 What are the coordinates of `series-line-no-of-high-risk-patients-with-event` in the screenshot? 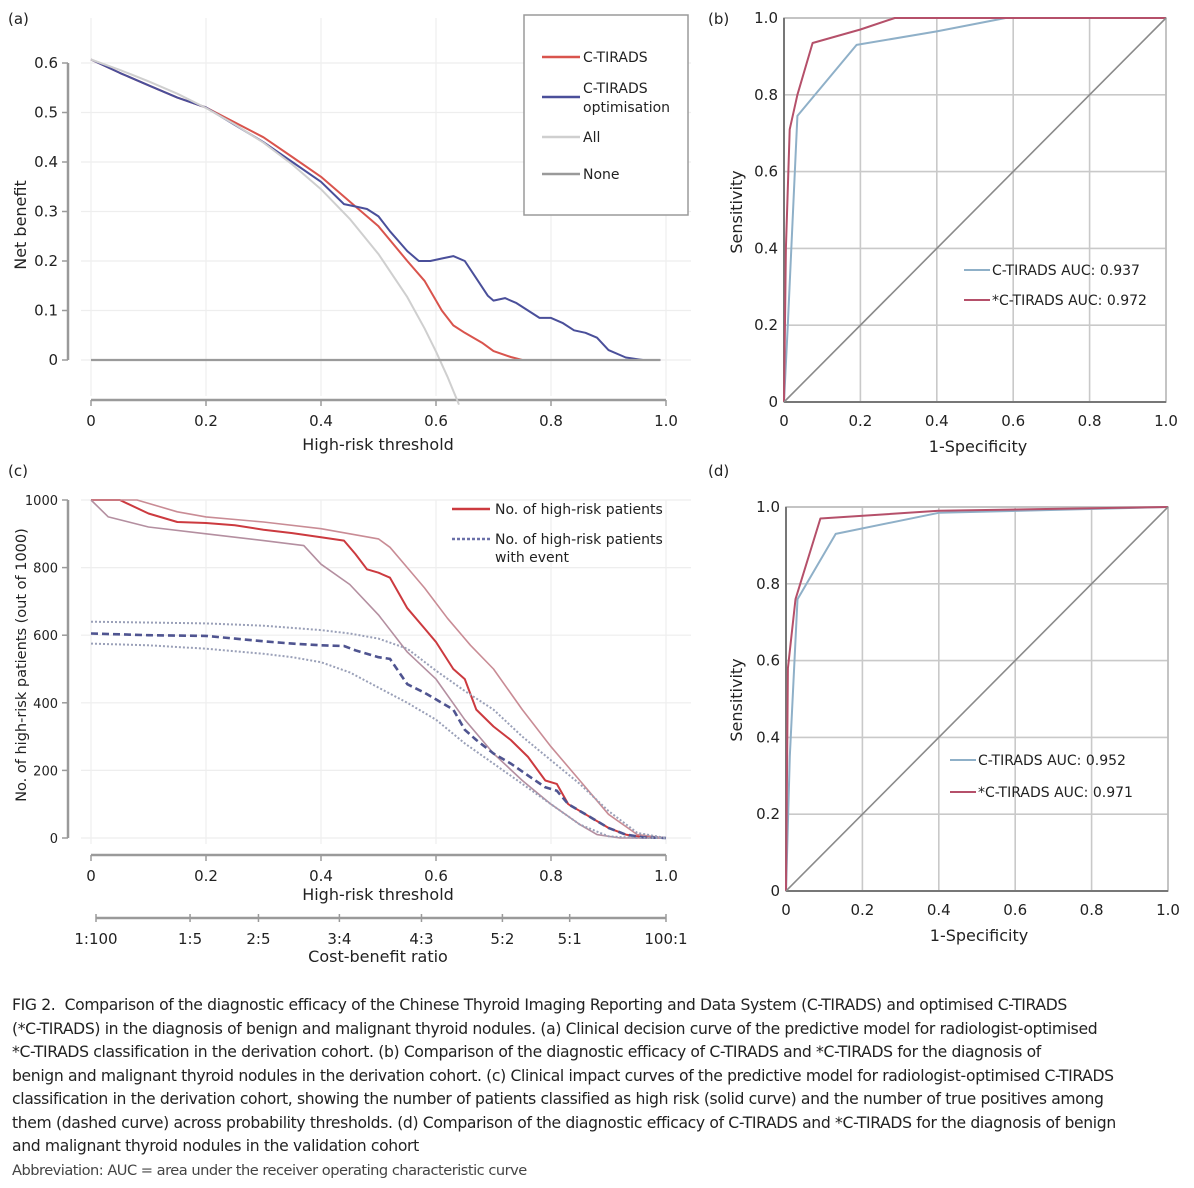 It's located at (378, 736).